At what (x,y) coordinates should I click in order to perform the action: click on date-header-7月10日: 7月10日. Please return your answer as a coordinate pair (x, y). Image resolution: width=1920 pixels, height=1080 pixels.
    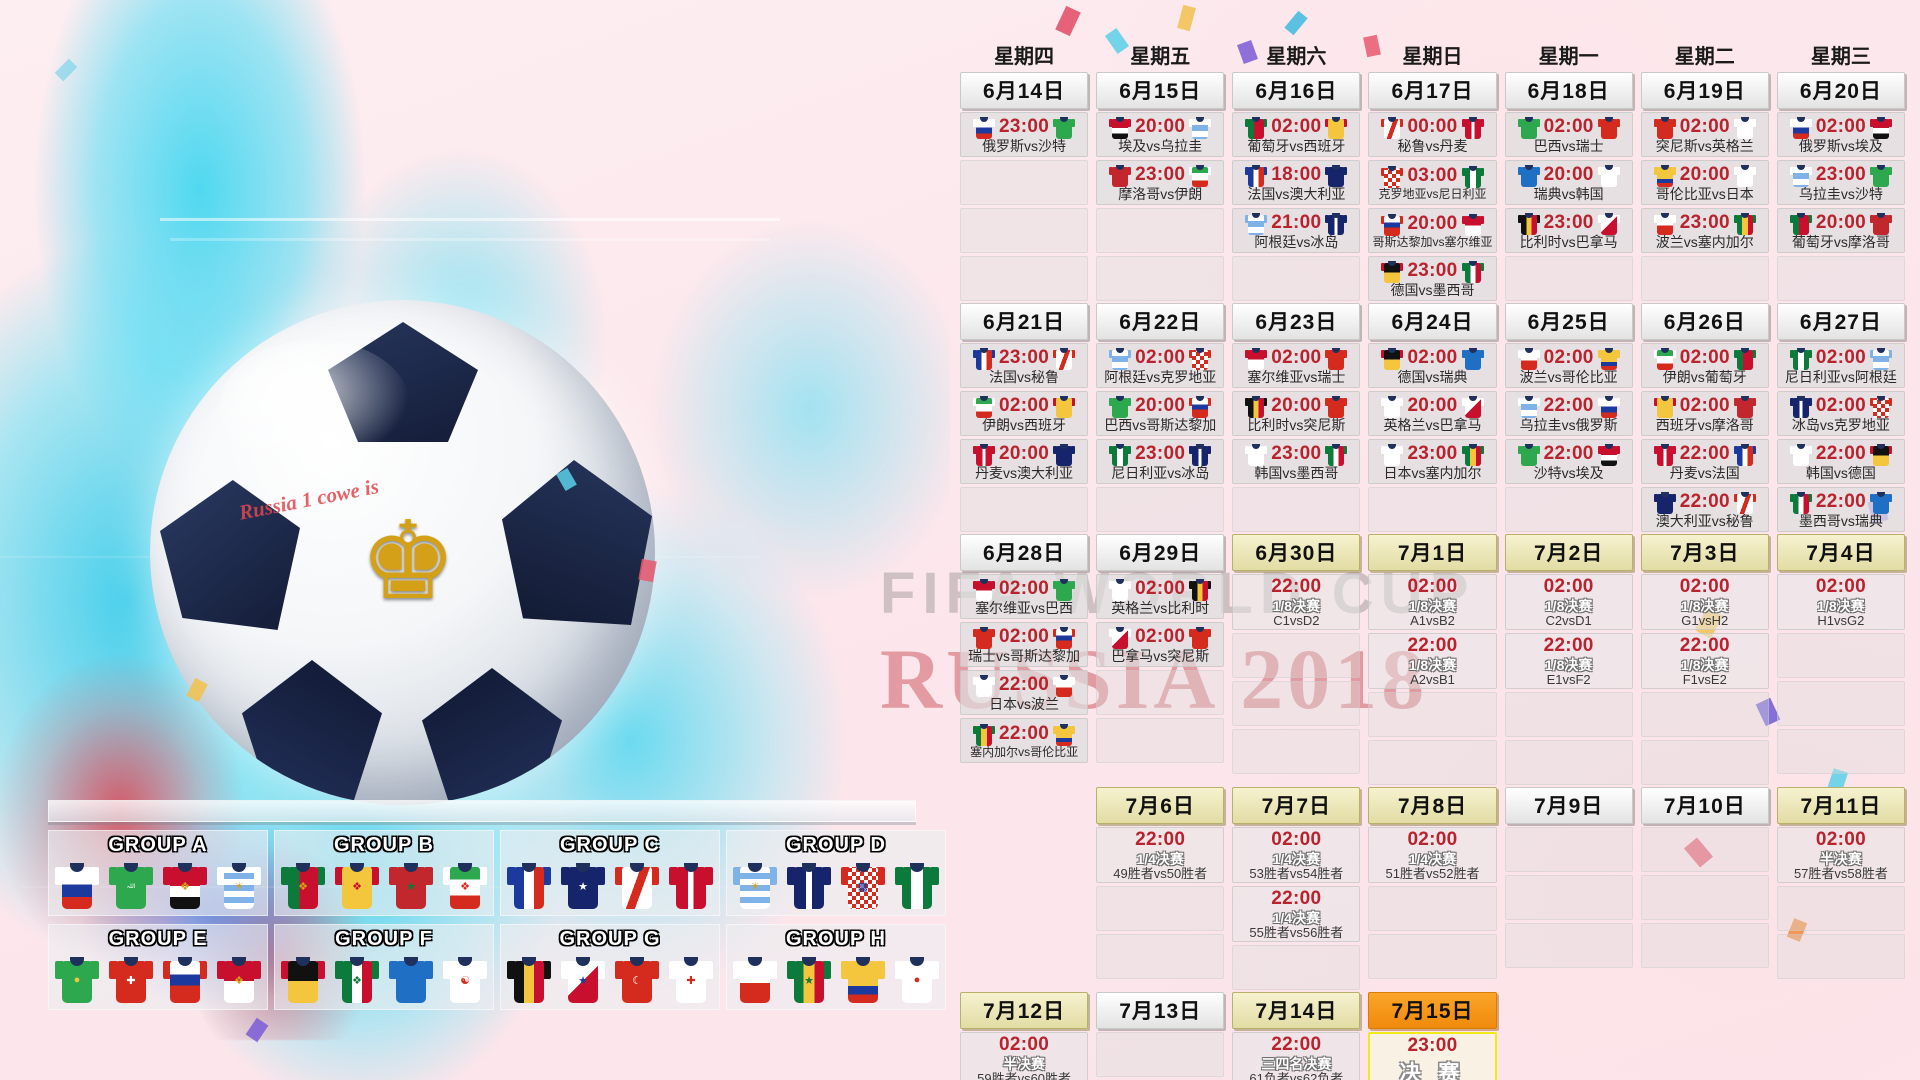
    Looking at the image, I should click on (1704, 805).